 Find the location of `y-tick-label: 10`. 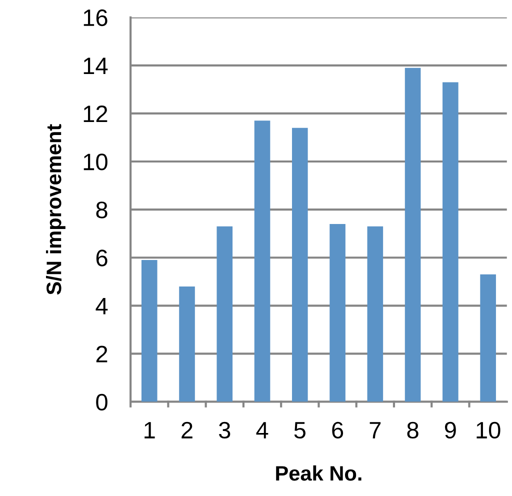

y-tick-label: 10 is located at coordinates (96, 162).